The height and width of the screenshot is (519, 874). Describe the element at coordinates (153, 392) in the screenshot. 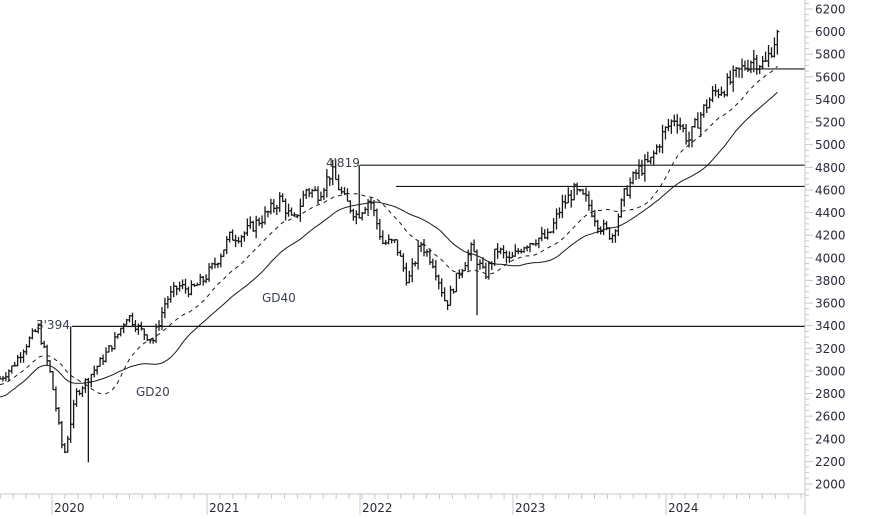

I see `annotation-label: GD20` at that location.